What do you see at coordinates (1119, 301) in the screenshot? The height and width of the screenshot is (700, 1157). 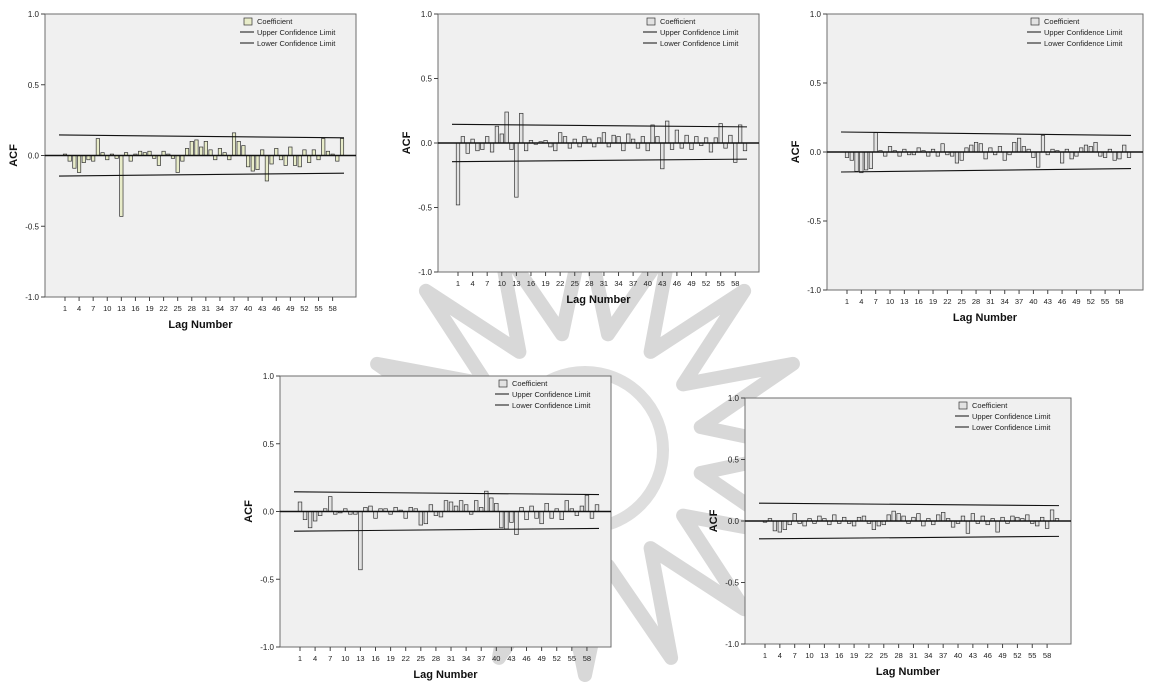 I see `x-tick-label: 58` at bounding box center [1119, 301].